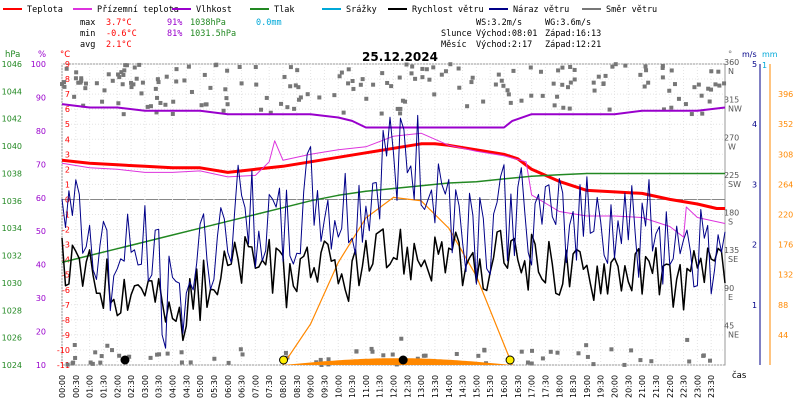  I want to click on x-tick-label: 07:30, so click(269, 386).